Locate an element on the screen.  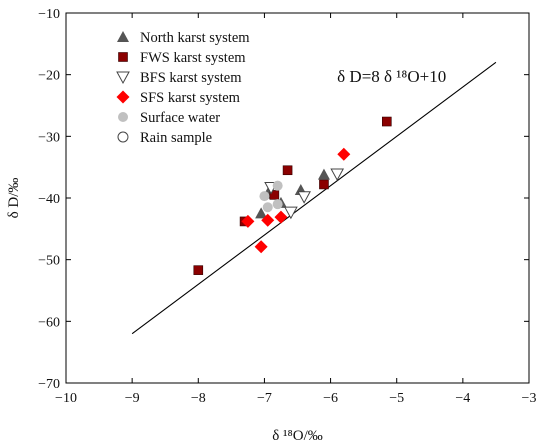
x-tick-label: −5 is located at coordinates (396, 398).